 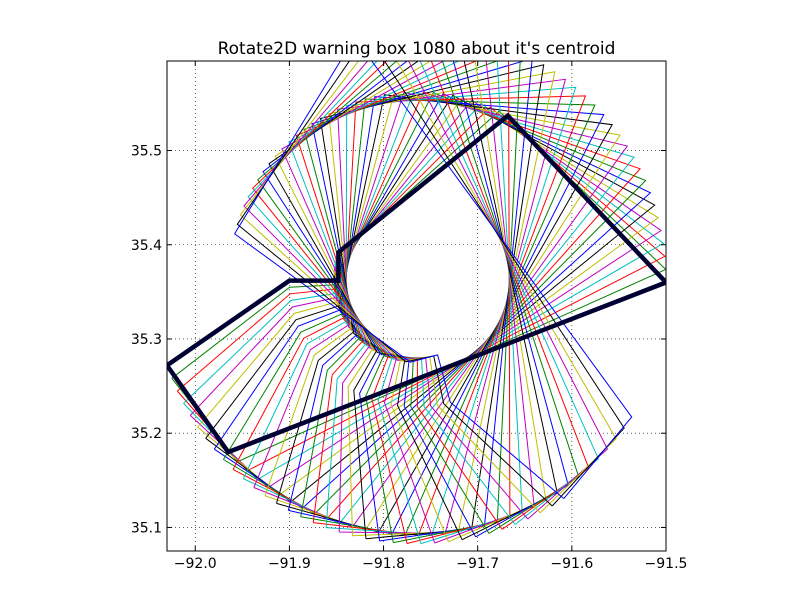 What do you see at coordinates (146, 340) in the screenshot?
I see `y-tick-label: 35.3` at bounding box center [146, 340].